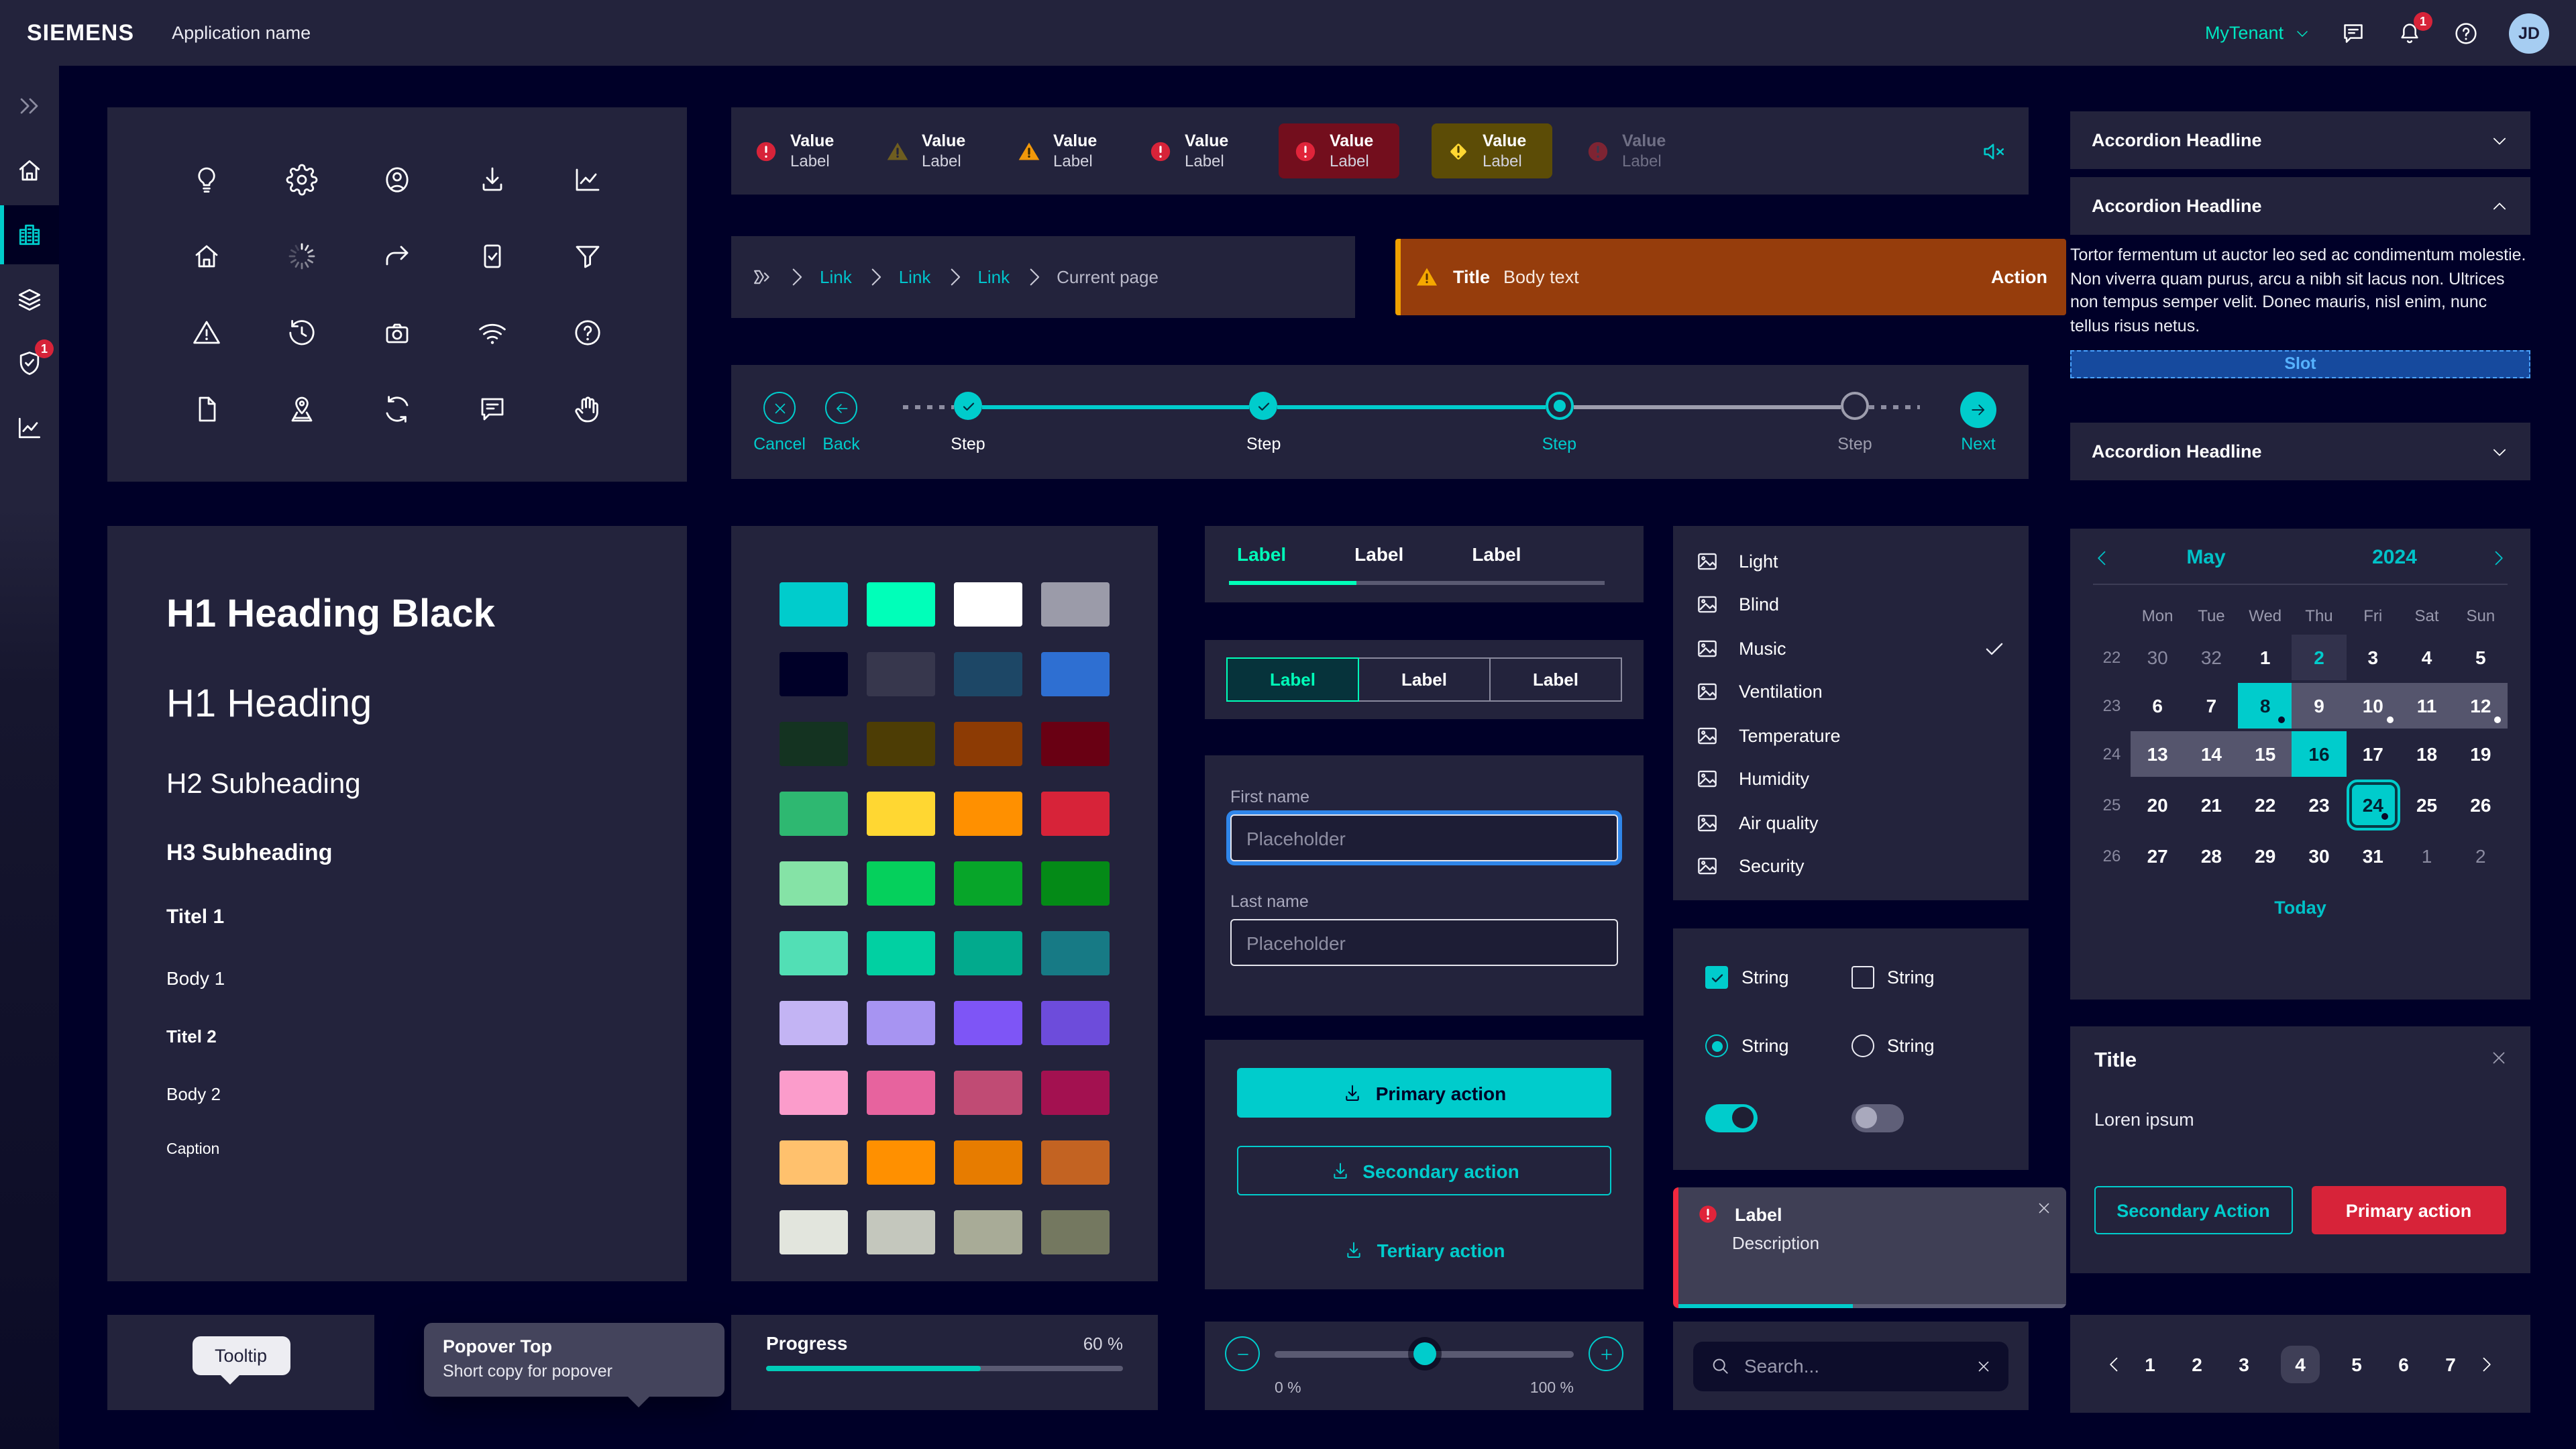 The image size is (2576, 1449). Describe the element at coordinates (2102, 557) in the screenshot. I see `prev-month-icon` at that location.